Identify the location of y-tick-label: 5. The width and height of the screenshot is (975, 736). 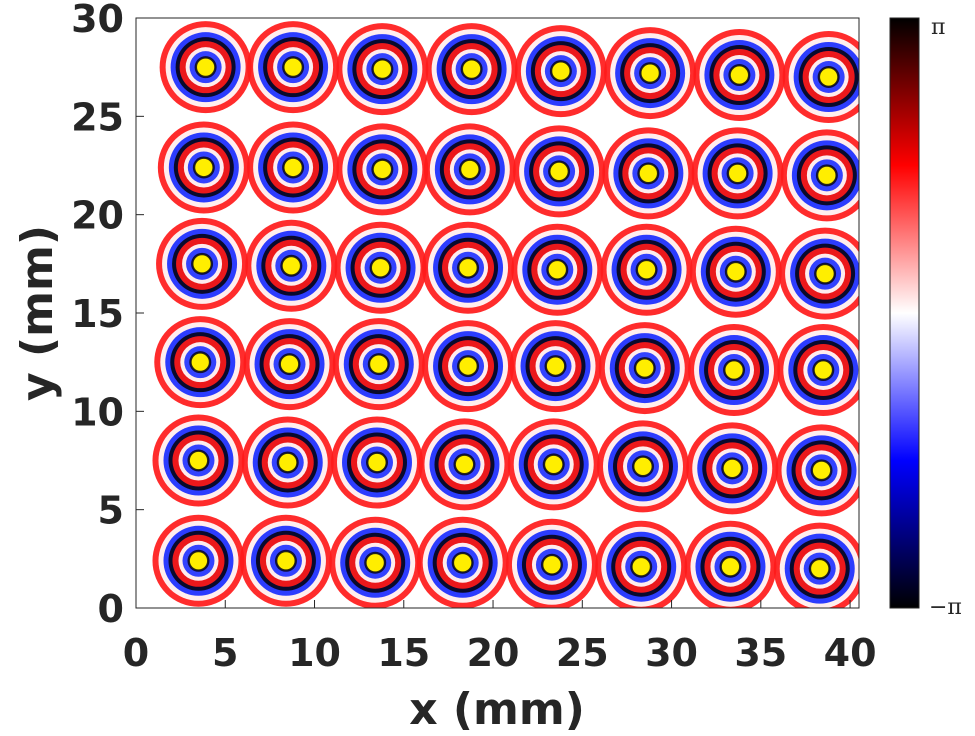
(111, 511).